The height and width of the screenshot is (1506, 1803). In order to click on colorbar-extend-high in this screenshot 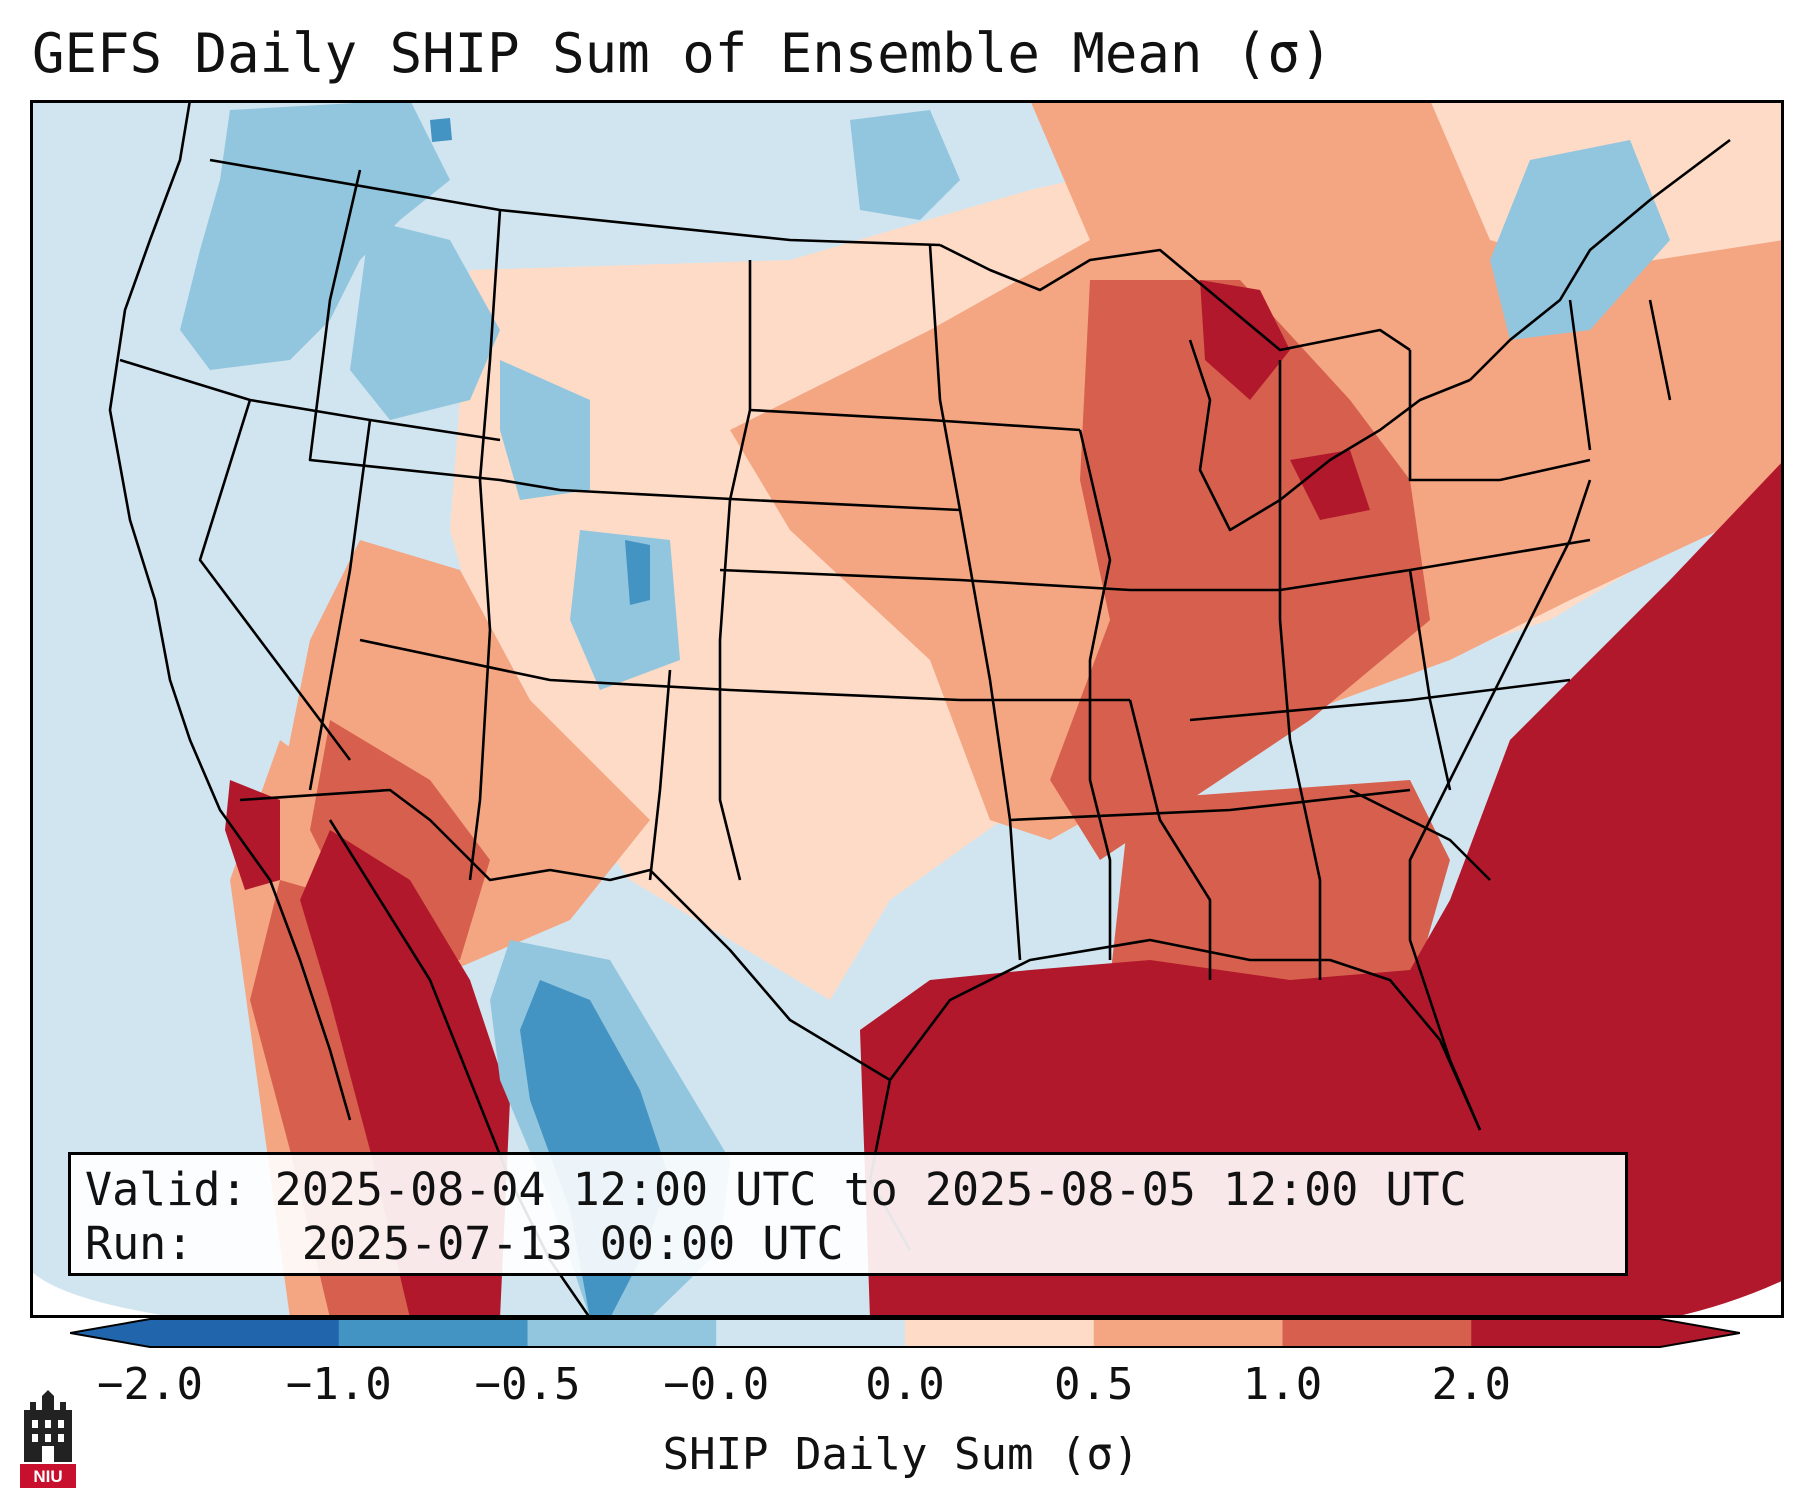, I will do `click(1700, 1333)`.